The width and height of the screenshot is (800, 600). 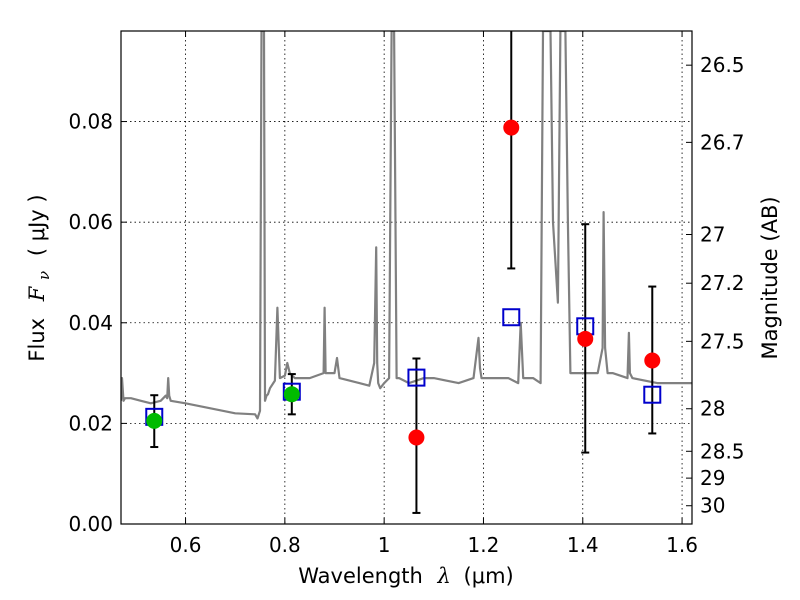 What do you see at coordinates (484, 545) in the screenshot?
I see `x-tick-label: 1.2` at bounding box center [484, 545].